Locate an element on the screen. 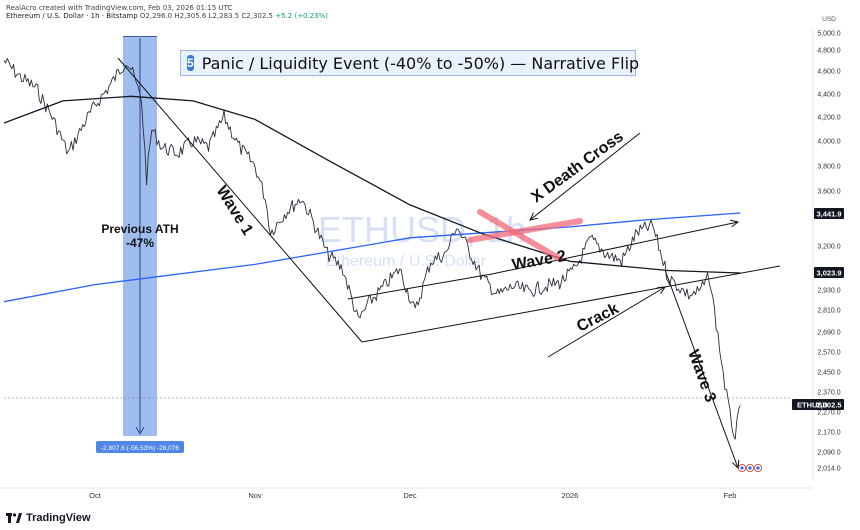 The height and width of the screenshot is (530, 860). channel-upper-arrowhead is located at coordinates (735, 223).